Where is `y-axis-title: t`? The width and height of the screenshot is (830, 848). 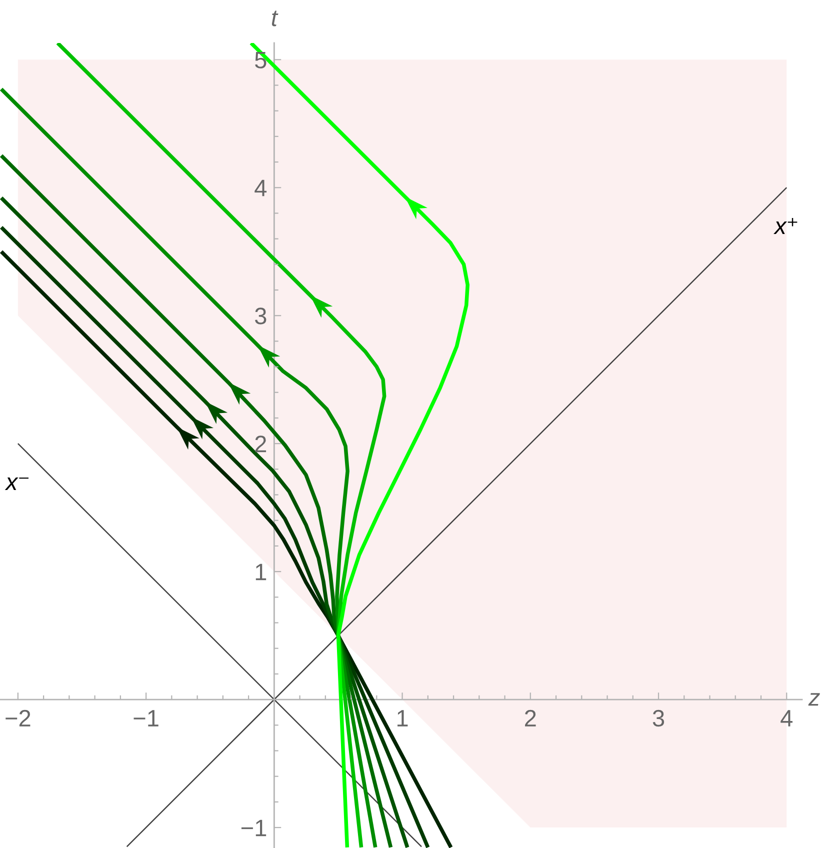 y-axis-title: t is located at coordinates (275, 18).